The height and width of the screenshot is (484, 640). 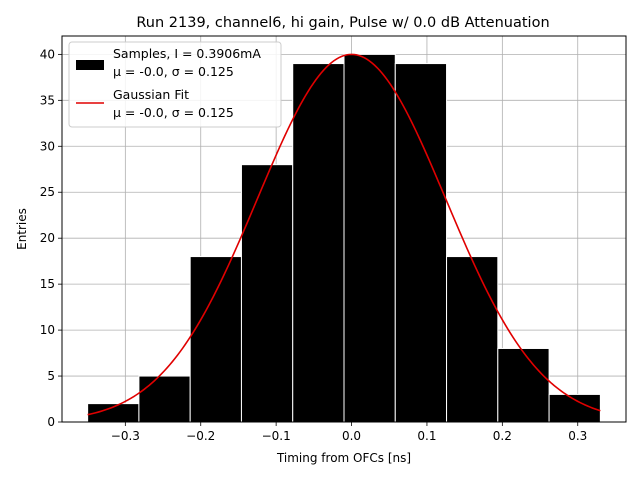 I want to click on y-tick-label: 10, so click(x=47, y=330).